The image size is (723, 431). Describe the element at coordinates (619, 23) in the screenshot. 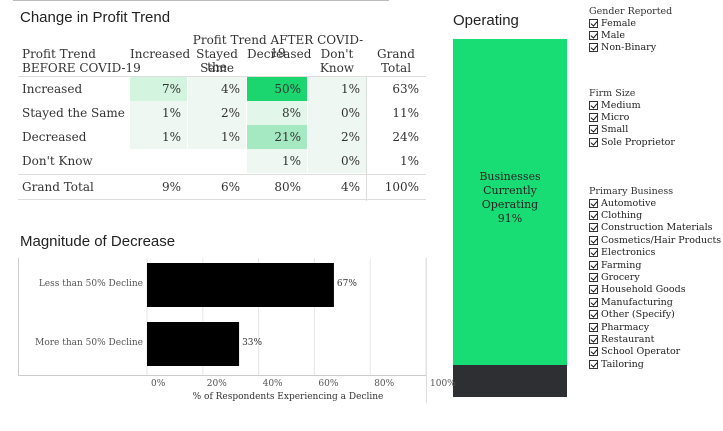

I see `filter-option-label: Female` at that location.